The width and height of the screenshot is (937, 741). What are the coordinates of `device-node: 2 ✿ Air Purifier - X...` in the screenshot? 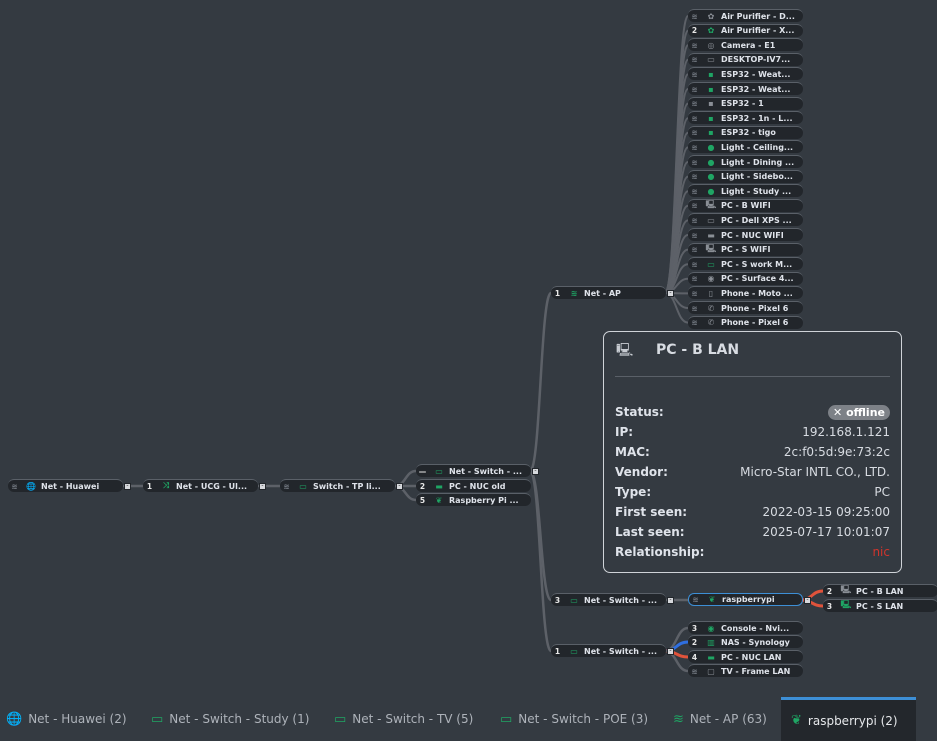 It's located at (745, 30).